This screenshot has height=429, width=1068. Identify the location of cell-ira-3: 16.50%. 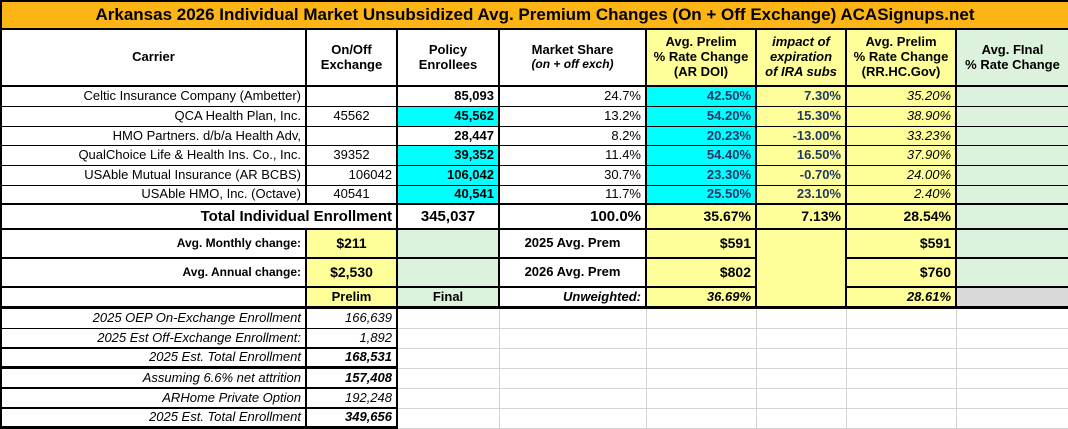
(802, 156).